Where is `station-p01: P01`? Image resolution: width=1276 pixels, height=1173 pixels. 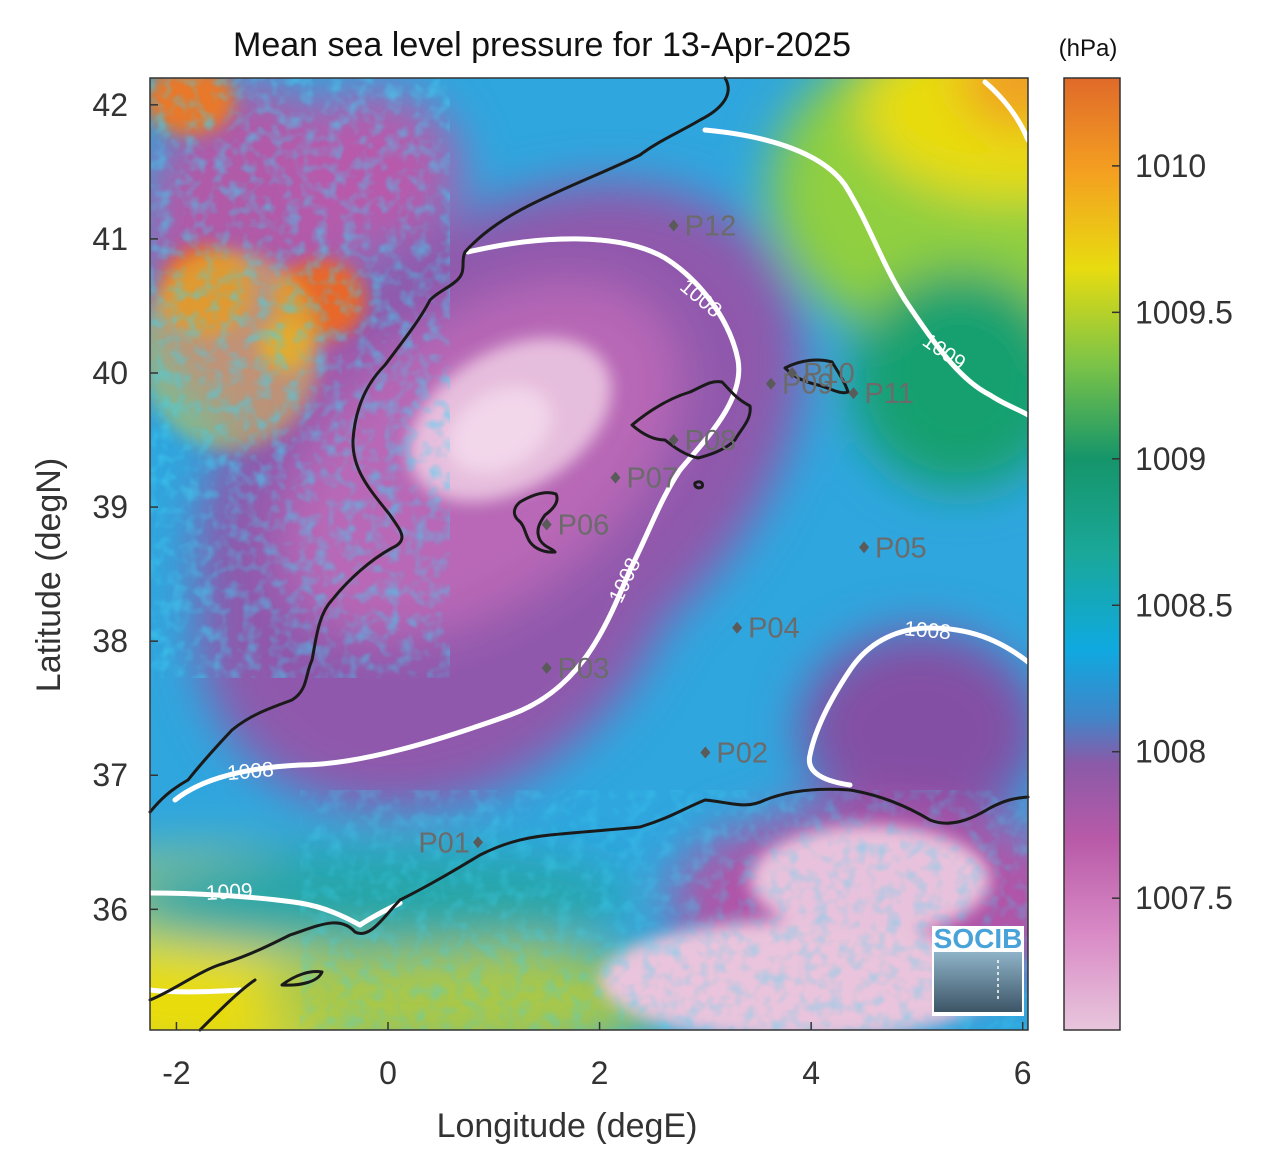
station-p01: P01 is located at coordinates (450, 843).